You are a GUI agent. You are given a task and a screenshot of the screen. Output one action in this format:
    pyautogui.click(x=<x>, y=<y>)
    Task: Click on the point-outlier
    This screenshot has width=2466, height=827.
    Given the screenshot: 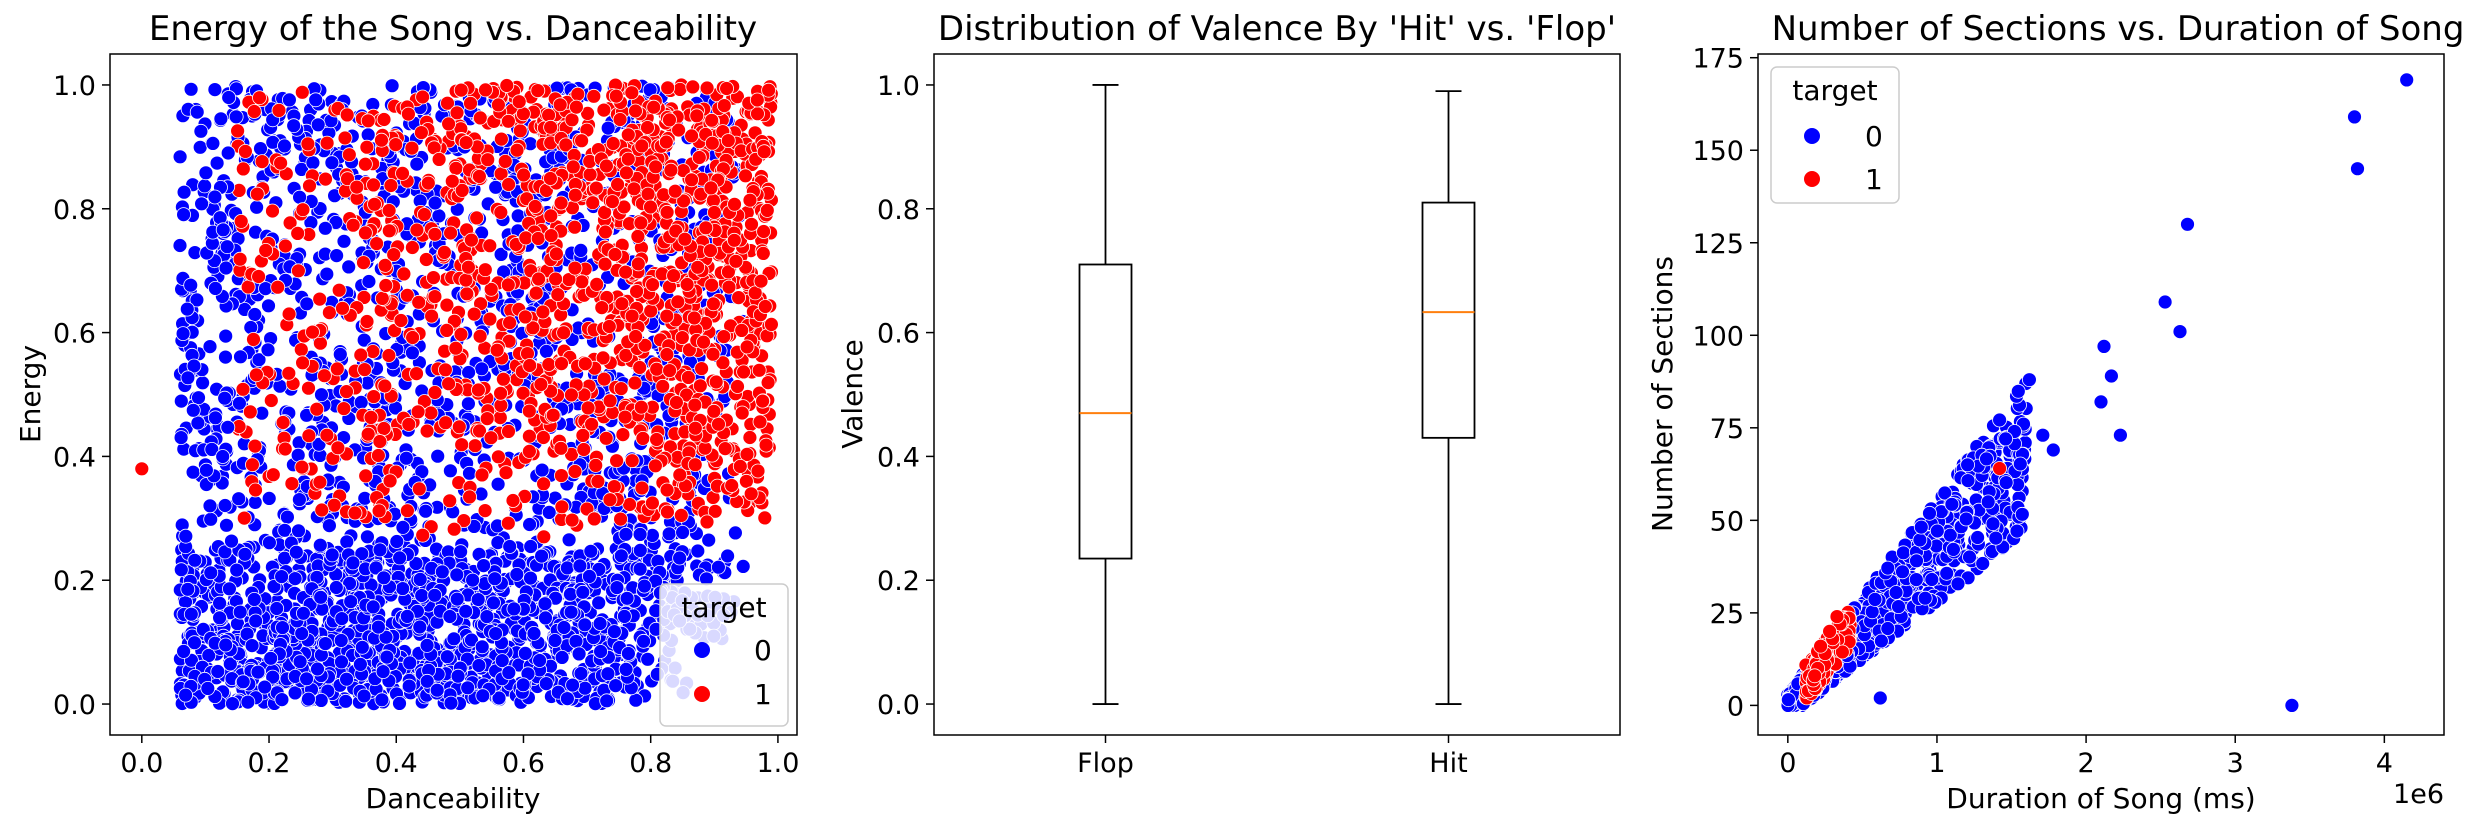 What is the action you would take?
    pyautogui.click(x=142, y=469)
    